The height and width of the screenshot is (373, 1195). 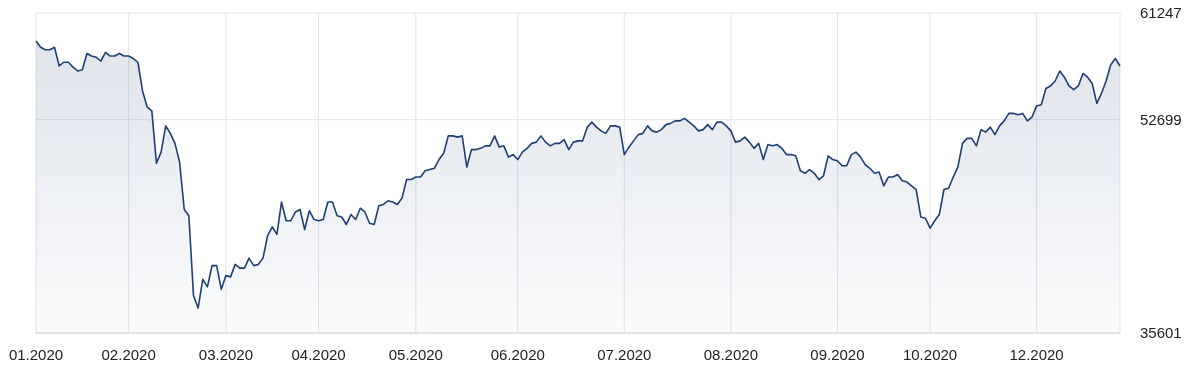 What do you see at coordinates (36, 354) in the screenshot?
I see `x-tick-label: 01.2020` at bounding box center [36, 354].